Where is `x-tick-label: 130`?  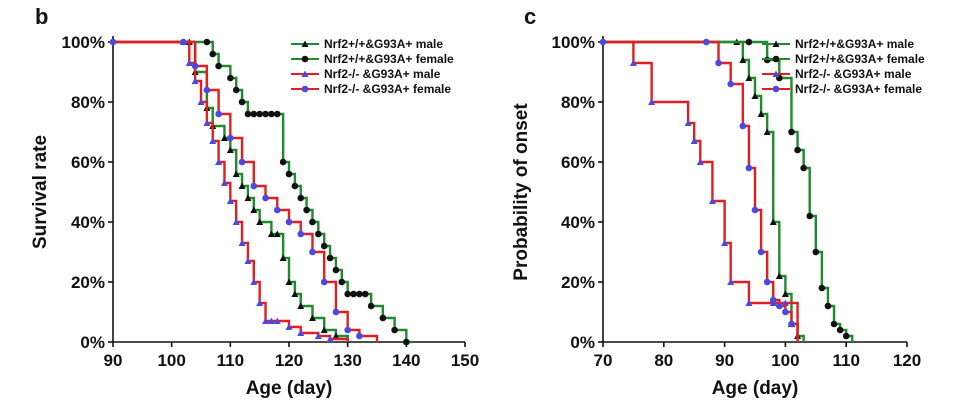
x-tick-label: 130 is located at coordinates (347, 360).